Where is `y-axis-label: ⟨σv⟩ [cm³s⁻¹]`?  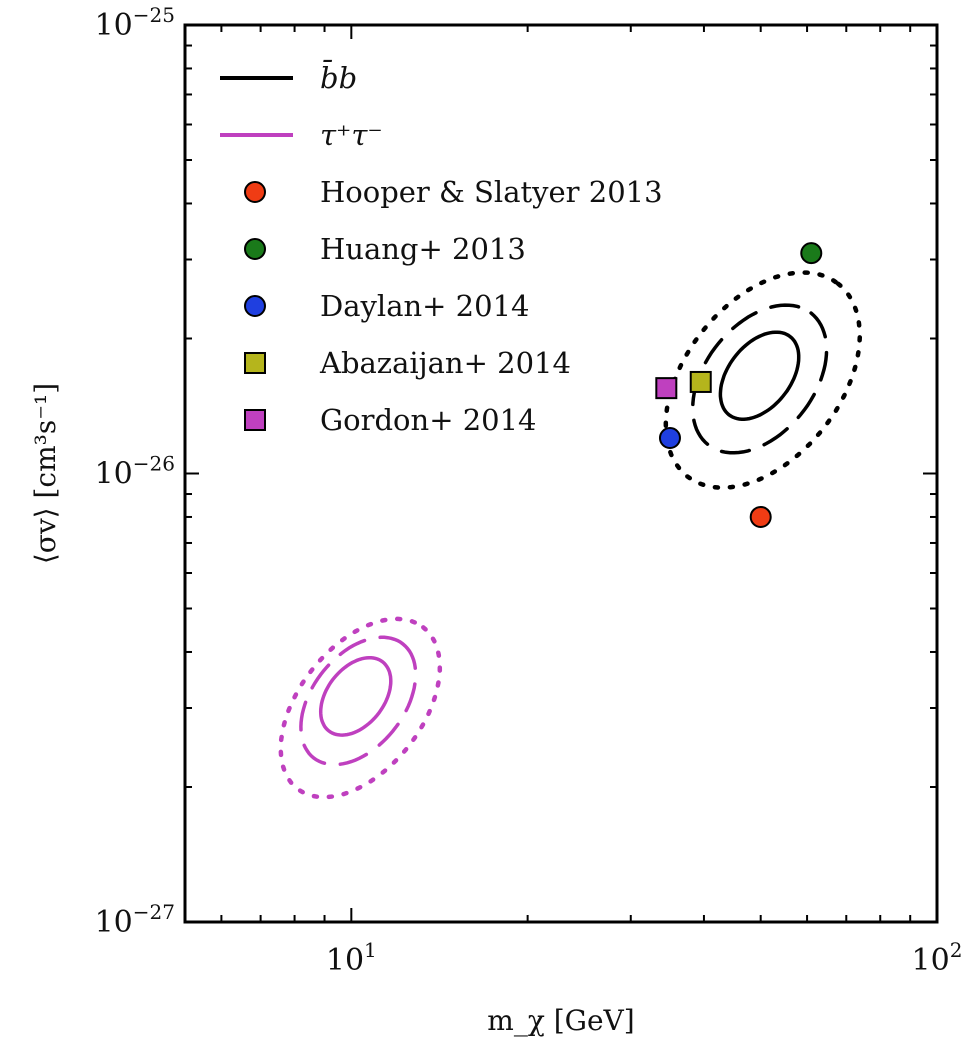 y-axis-label: ⟨σv⟩ [cm³s⁻¹] is located at coordinates (45, 473).